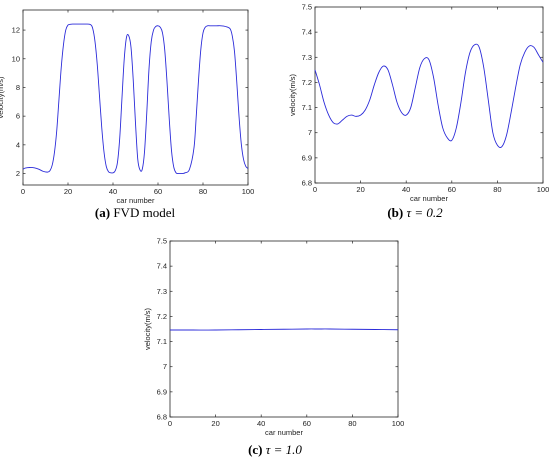  Describe the element at coordinates (398, 423) in the screenshot. I see `chart-c-xtick-label: 100` at that location.